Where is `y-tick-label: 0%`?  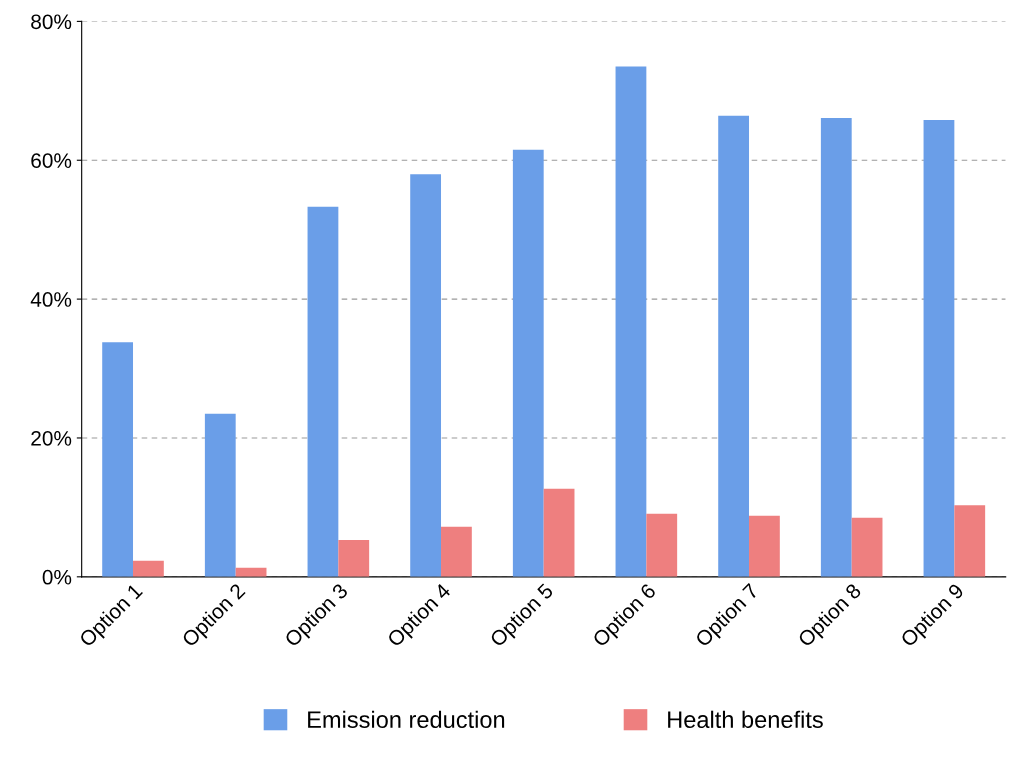 y-tick-label: 0% is located at coordinates (57, 577).